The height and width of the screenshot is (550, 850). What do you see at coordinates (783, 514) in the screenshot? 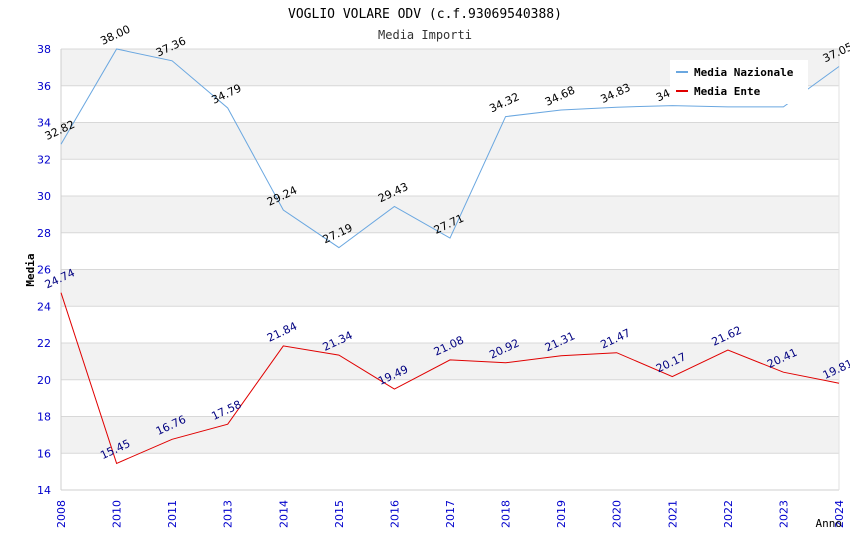
I see `x-tick-label: 2023` at bounding box center [783, 514].